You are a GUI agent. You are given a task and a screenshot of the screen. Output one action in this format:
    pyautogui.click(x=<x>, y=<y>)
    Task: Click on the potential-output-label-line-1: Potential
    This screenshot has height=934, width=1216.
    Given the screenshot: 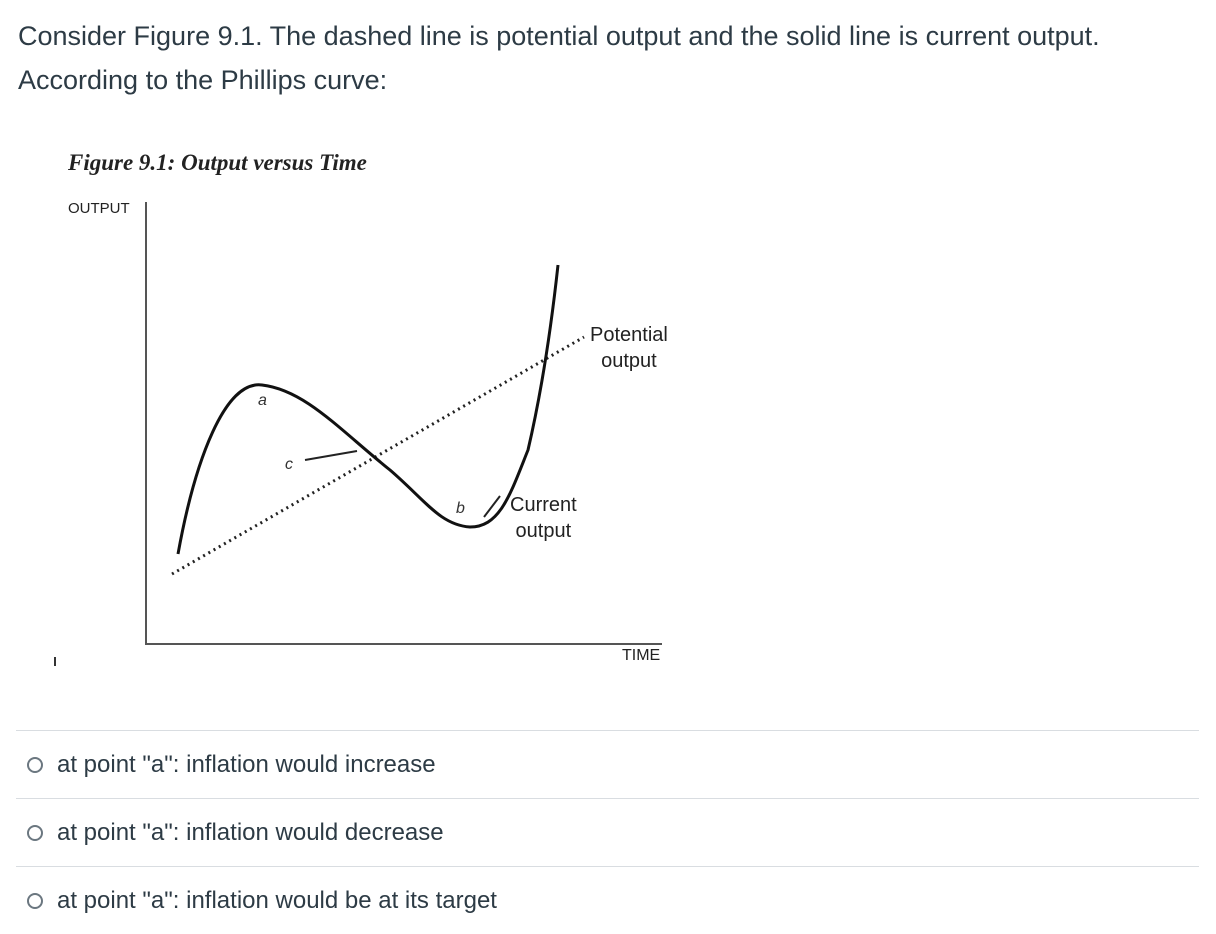 What is the action you would take?
    pyautogui.click(x=629, y=335)
    